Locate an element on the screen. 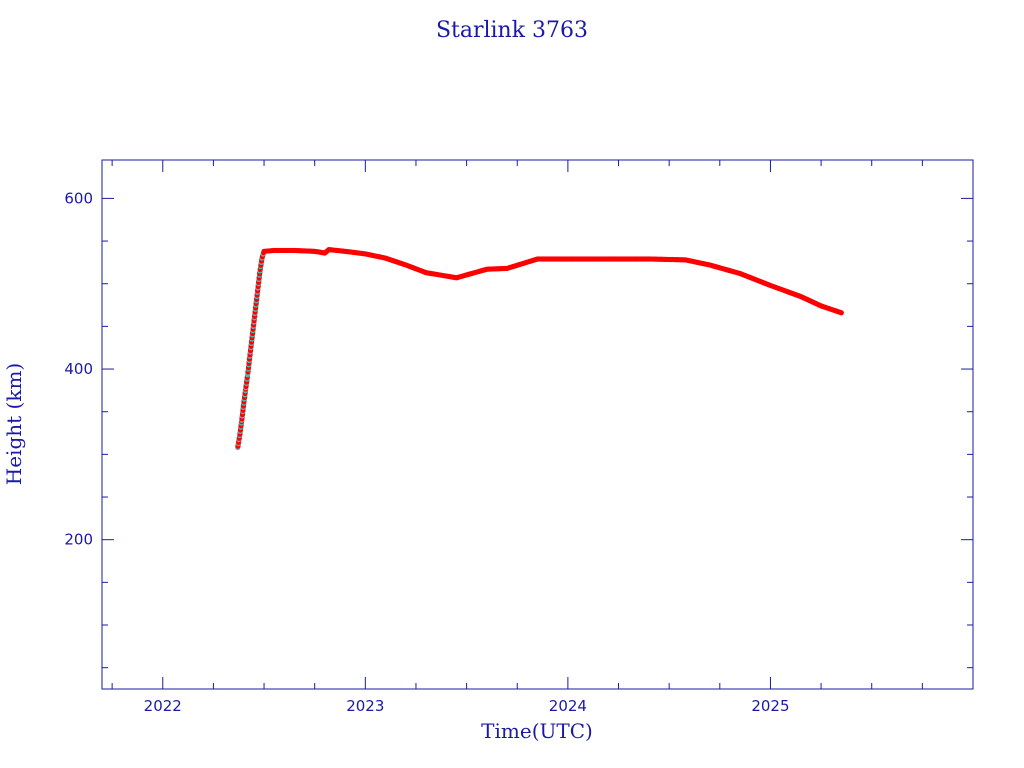 The height and width of the screenshot is (768, 1024). x-axis-label: Time(UTC) is located at coordinates (537, 731).